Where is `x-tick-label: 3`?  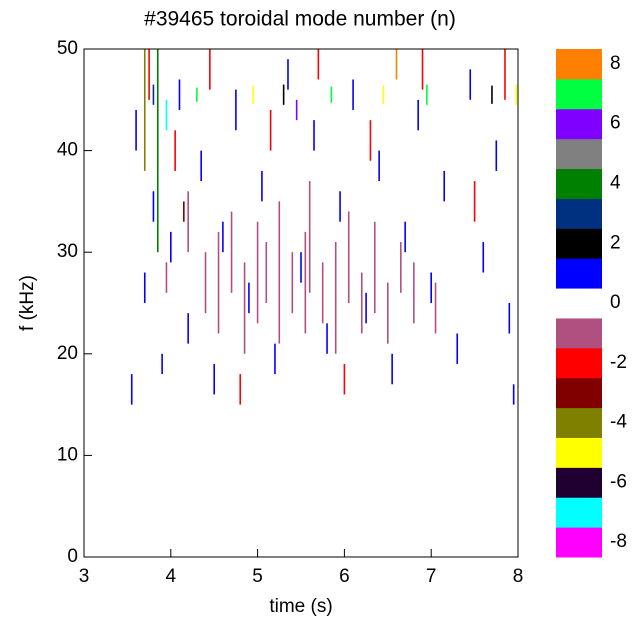 x-tick-label: 3 is located at coordinates (84, 576).